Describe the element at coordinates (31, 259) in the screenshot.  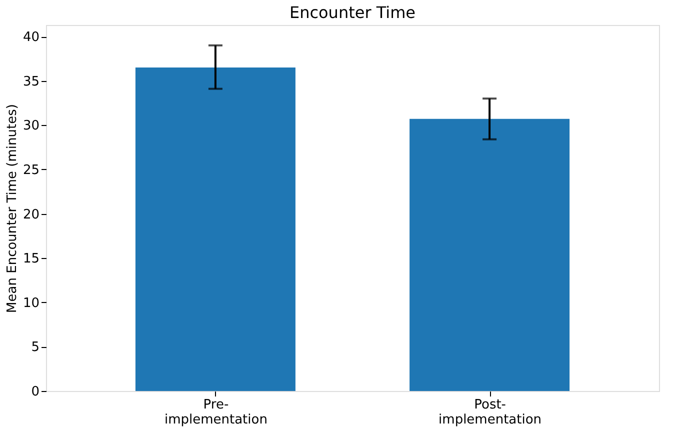
I see `y-tick-label: 15` at that location.